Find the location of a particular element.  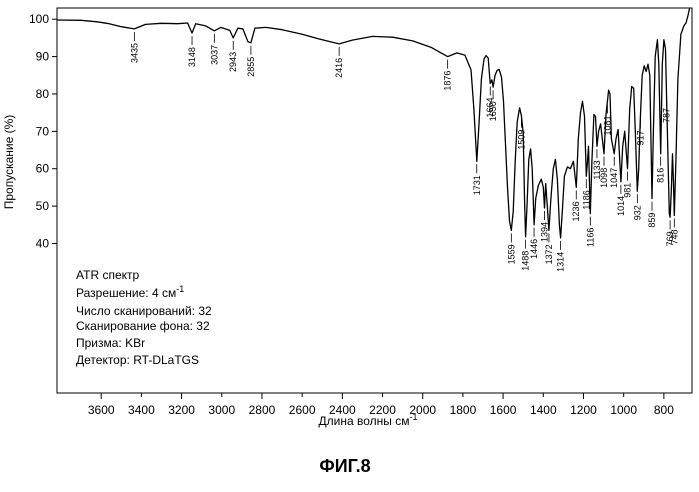

info-line-resolution: Разрешение: 4 см-1 is located at coordinates (130, 292).